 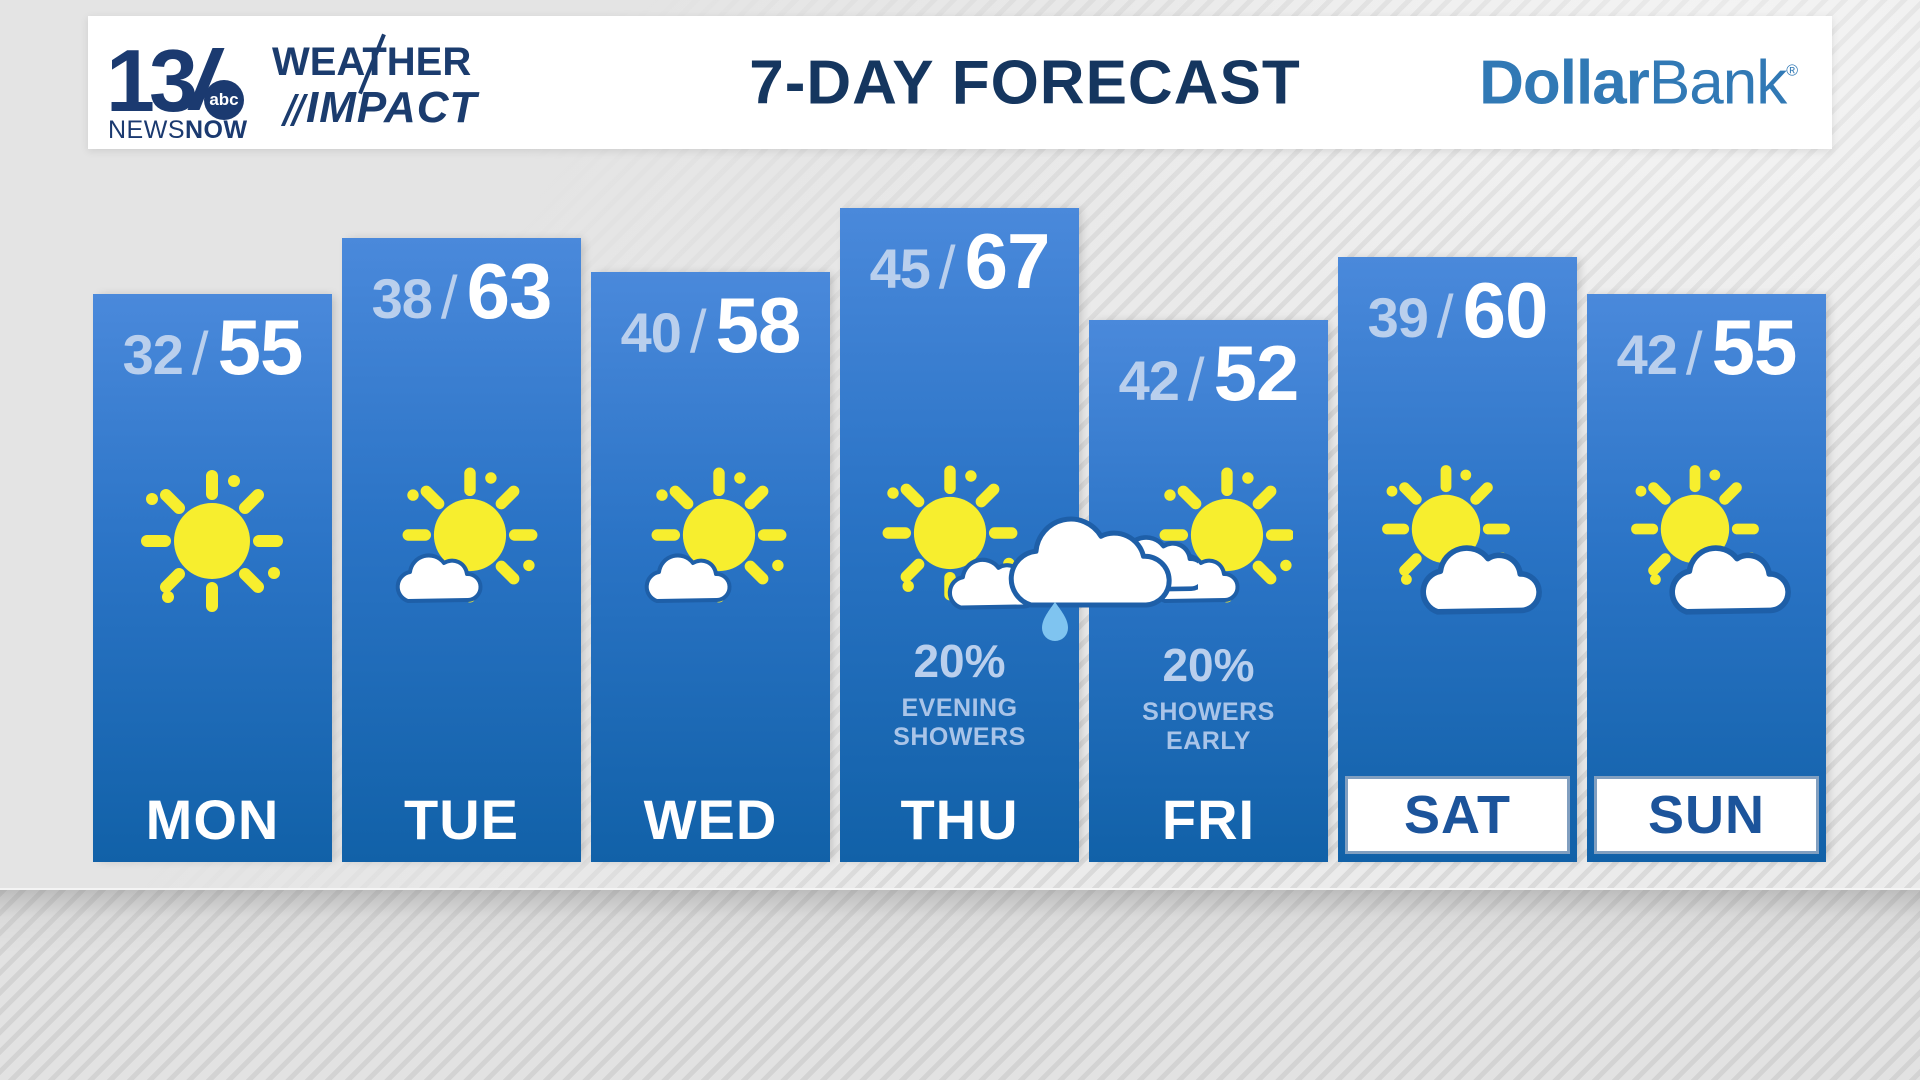 I want to click on precip-block: 20% EVENING SHOWERS, so click(x=959, y=695).